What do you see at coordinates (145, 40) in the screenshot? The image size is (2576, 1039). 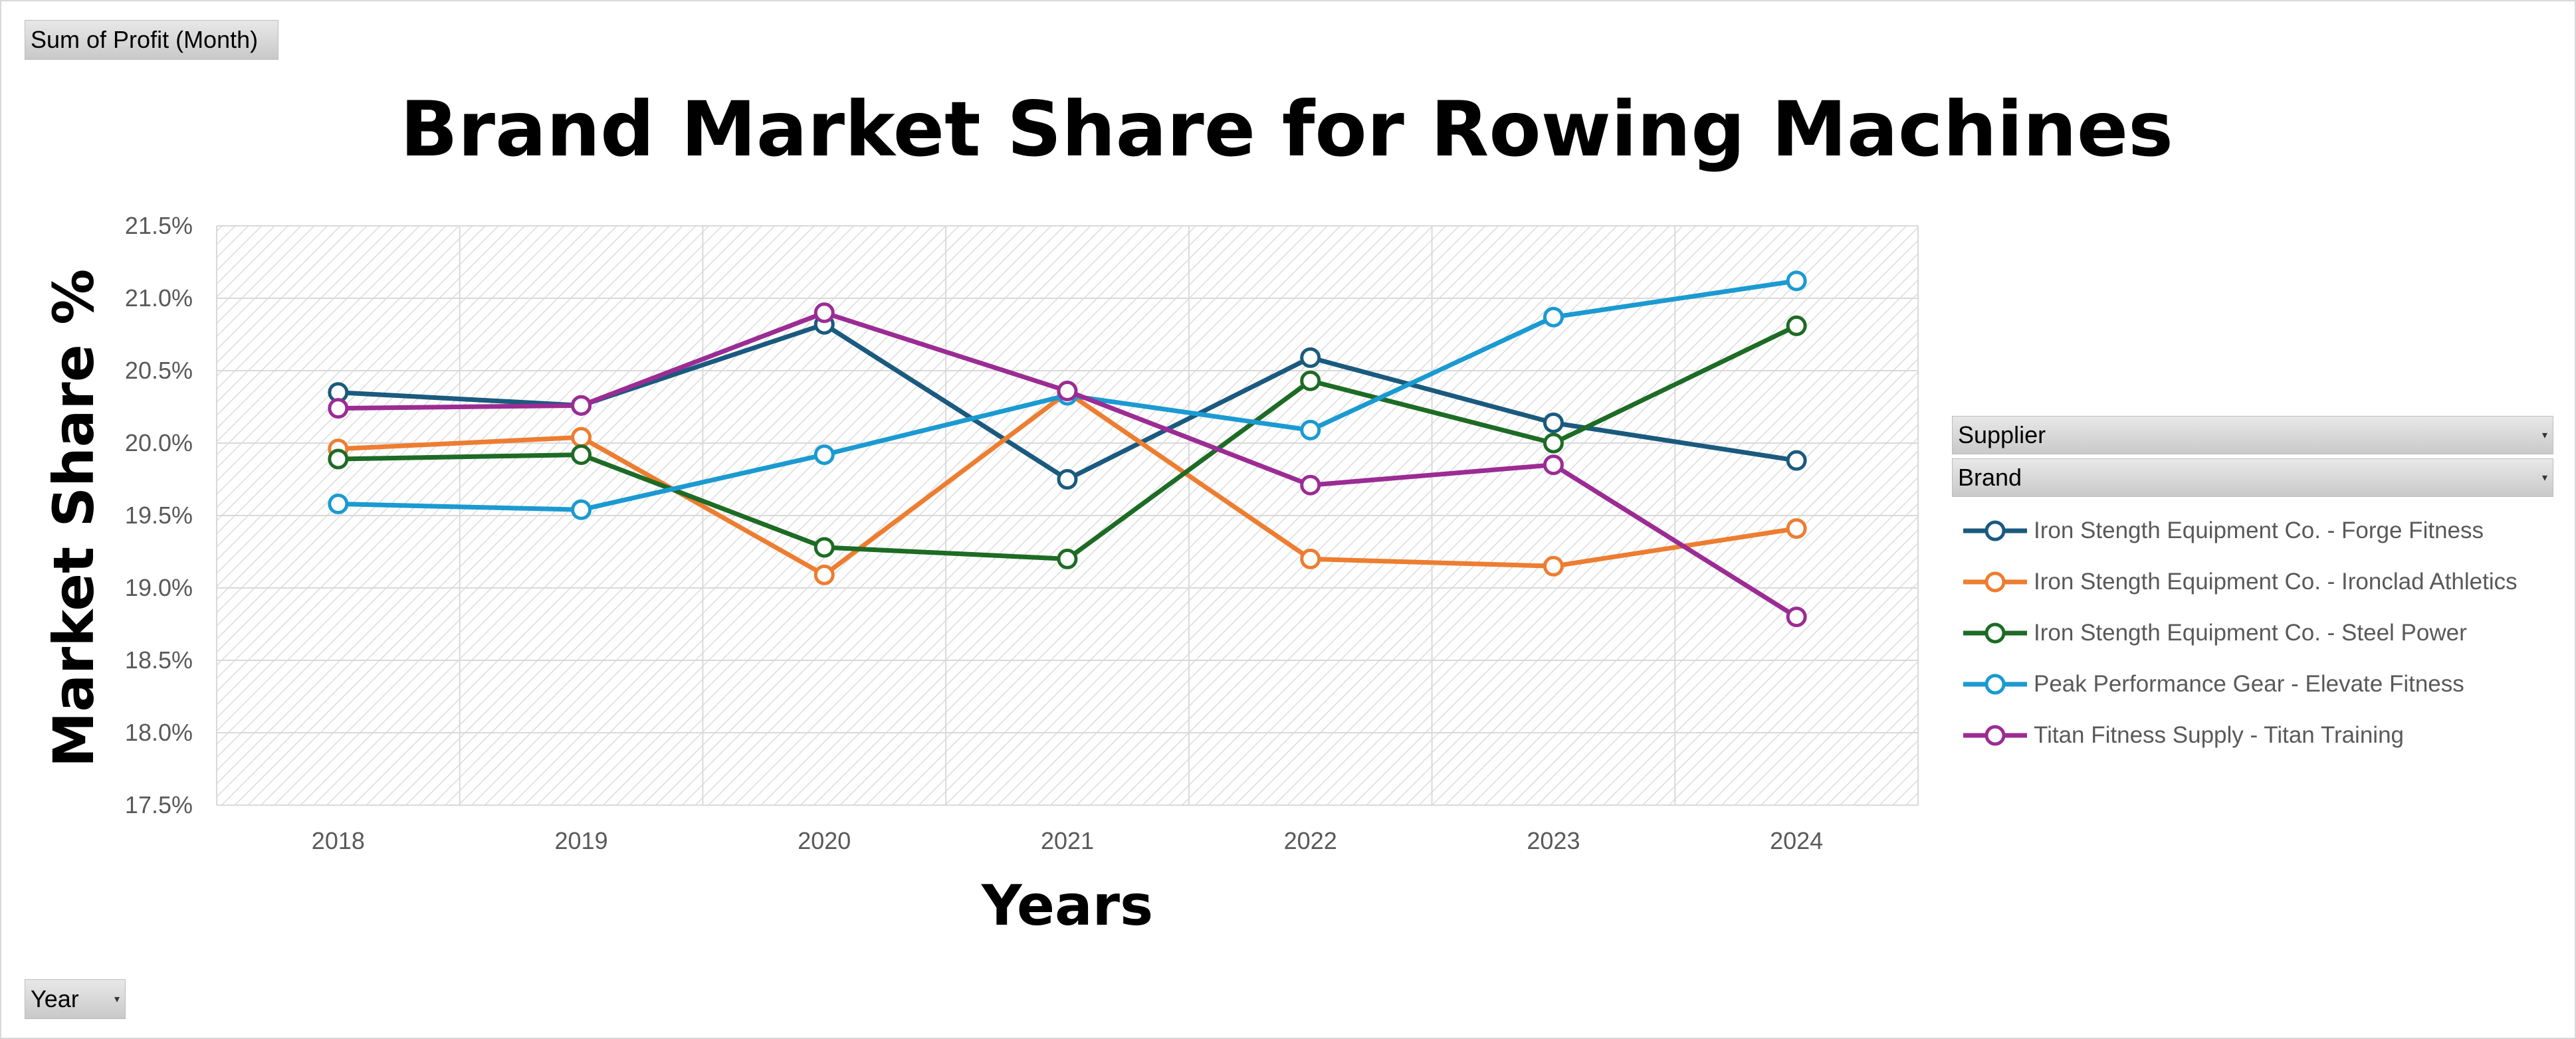 I see `values-field-label: Sum of Profit (Month)` at bounding box center [145, 40].